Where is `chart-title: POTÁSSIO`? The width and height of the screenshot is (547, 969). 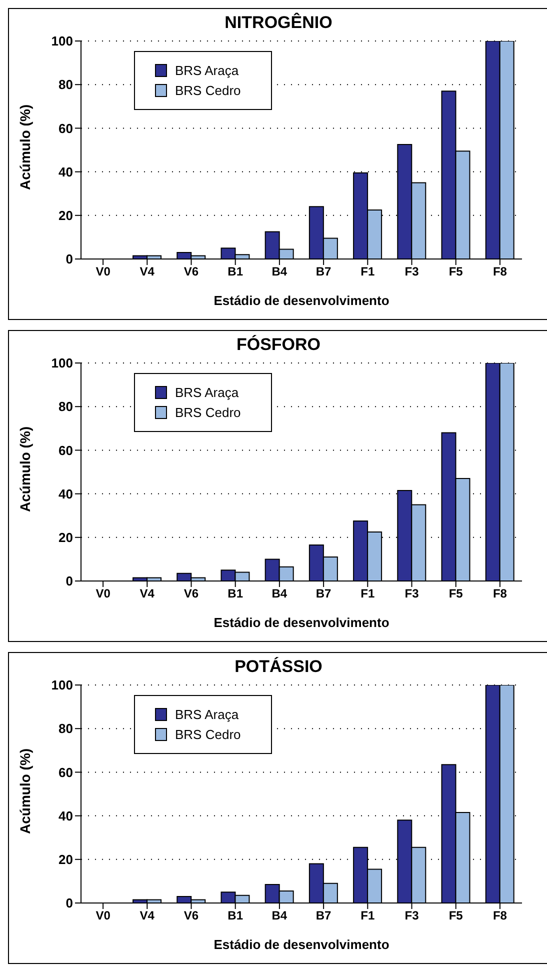
chart-title: POTÁSSIO is located at coordinates (279, 667).